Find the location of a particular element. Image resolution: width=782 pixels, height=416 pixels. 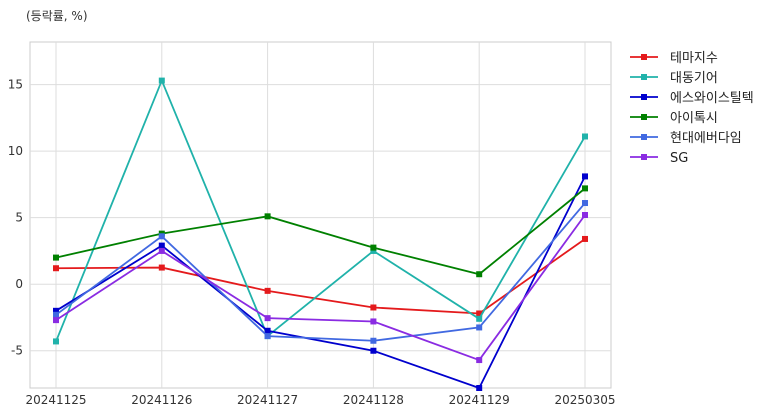

y-tick-label: 0 is located at coordinates (19, 284).